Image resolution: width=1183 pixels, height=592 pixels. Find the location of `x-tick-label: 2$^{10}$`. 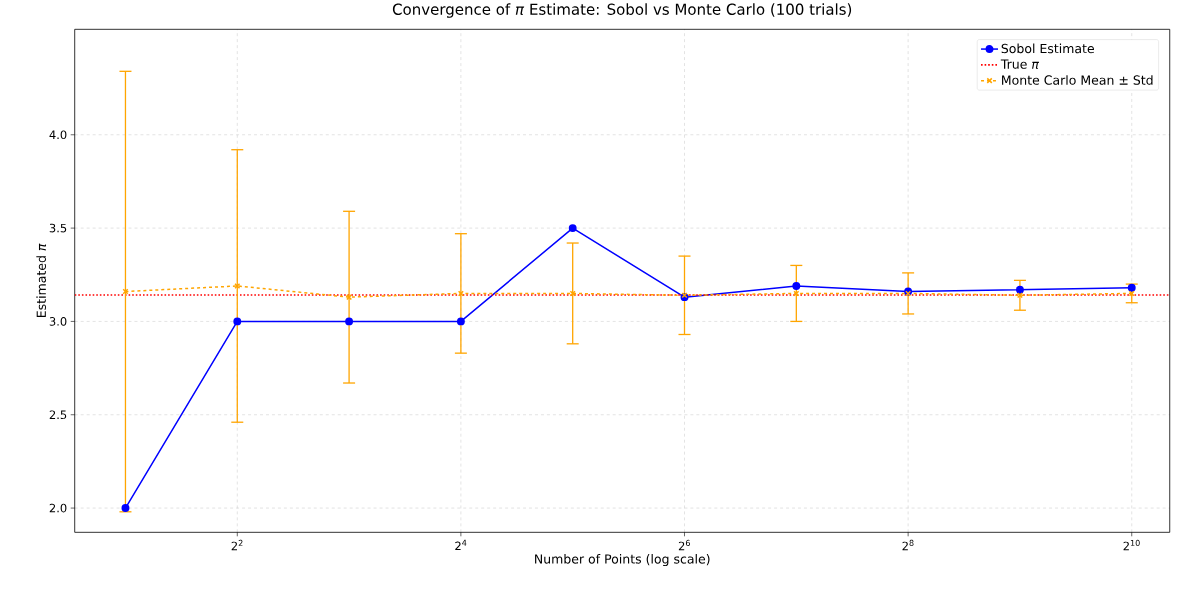

x-tick-label: 2$^{10}$ is located at coordinates (1131, 544).